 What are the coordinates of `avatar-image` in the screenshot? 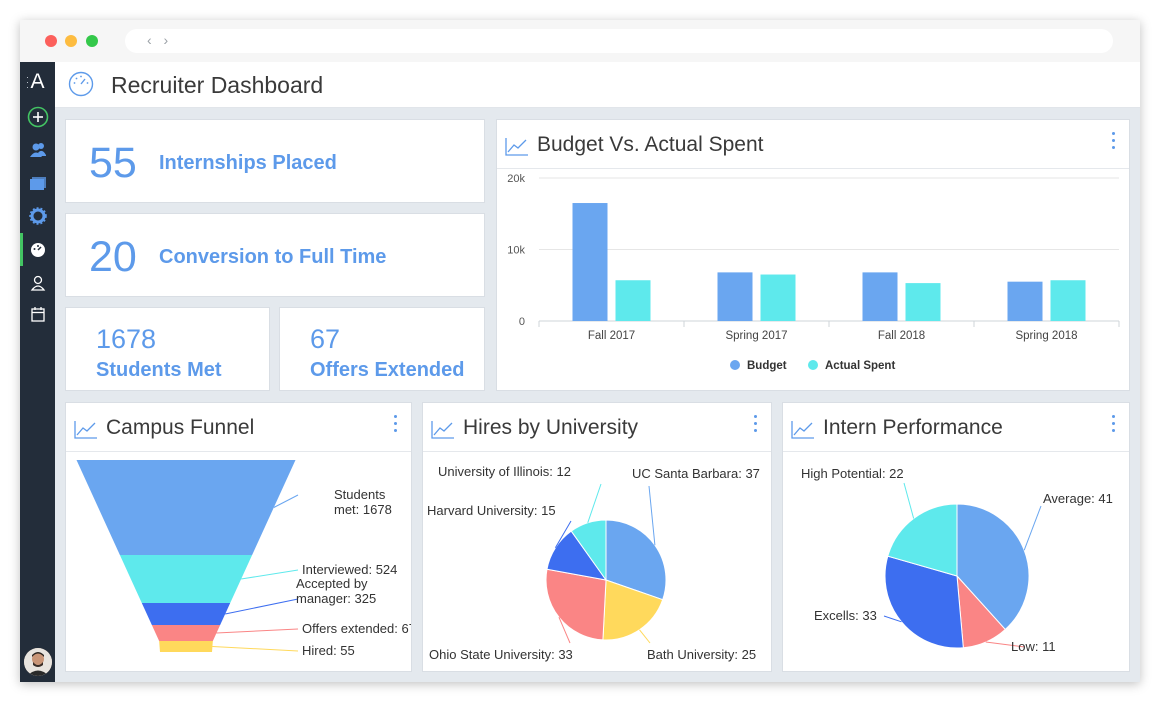 It's located at (38, 662).